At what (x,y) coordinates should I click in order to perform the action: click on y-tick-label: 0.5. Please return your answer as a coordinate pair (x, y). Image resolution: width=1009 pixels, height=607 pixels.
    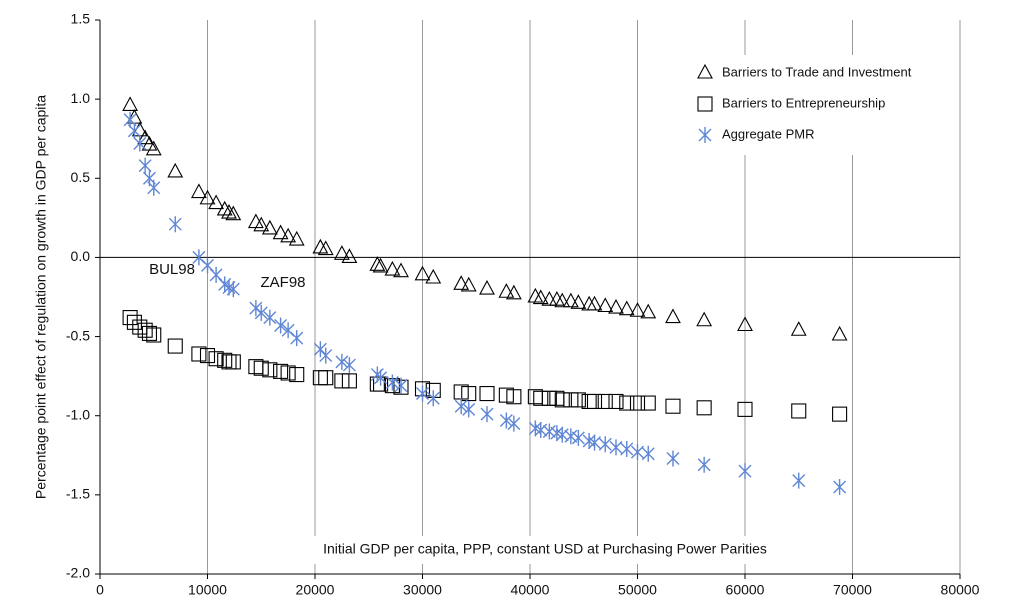
    Looking at the image, I should click on (81, 177).